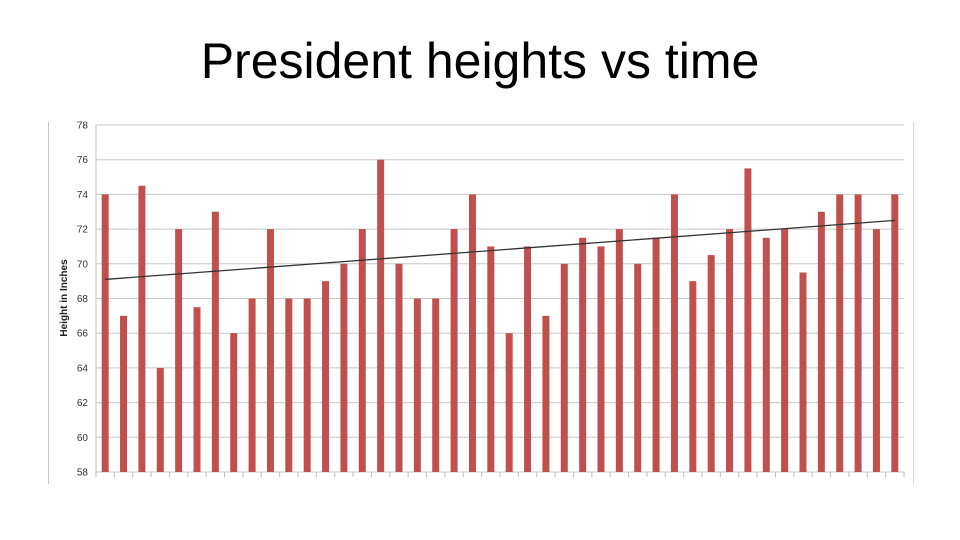  Describe the element at coordinates (83, 195) in the screenshot. I see `y-tick-label: 74` at that location.